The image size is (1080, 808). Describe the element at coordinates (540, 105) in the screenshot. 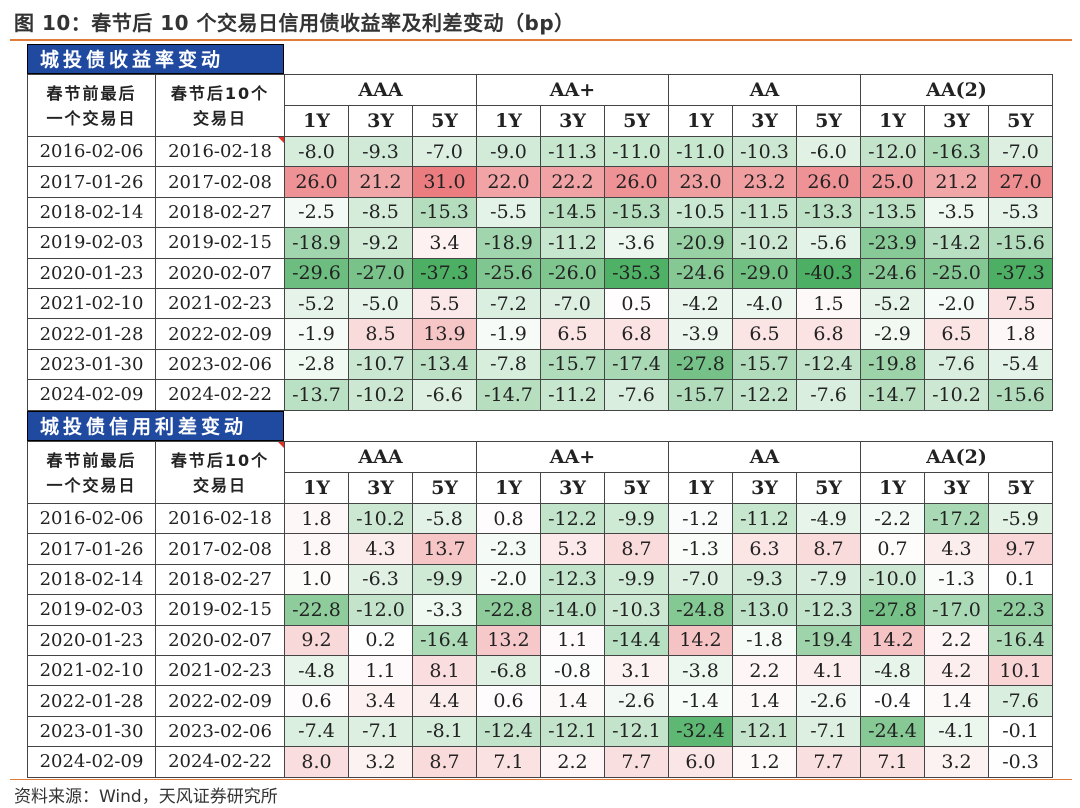

I see `header-row-groups: 春节前最后 一个交易日 春节后10个 交易日 AAA AA+ AA AA(2)` at that location.